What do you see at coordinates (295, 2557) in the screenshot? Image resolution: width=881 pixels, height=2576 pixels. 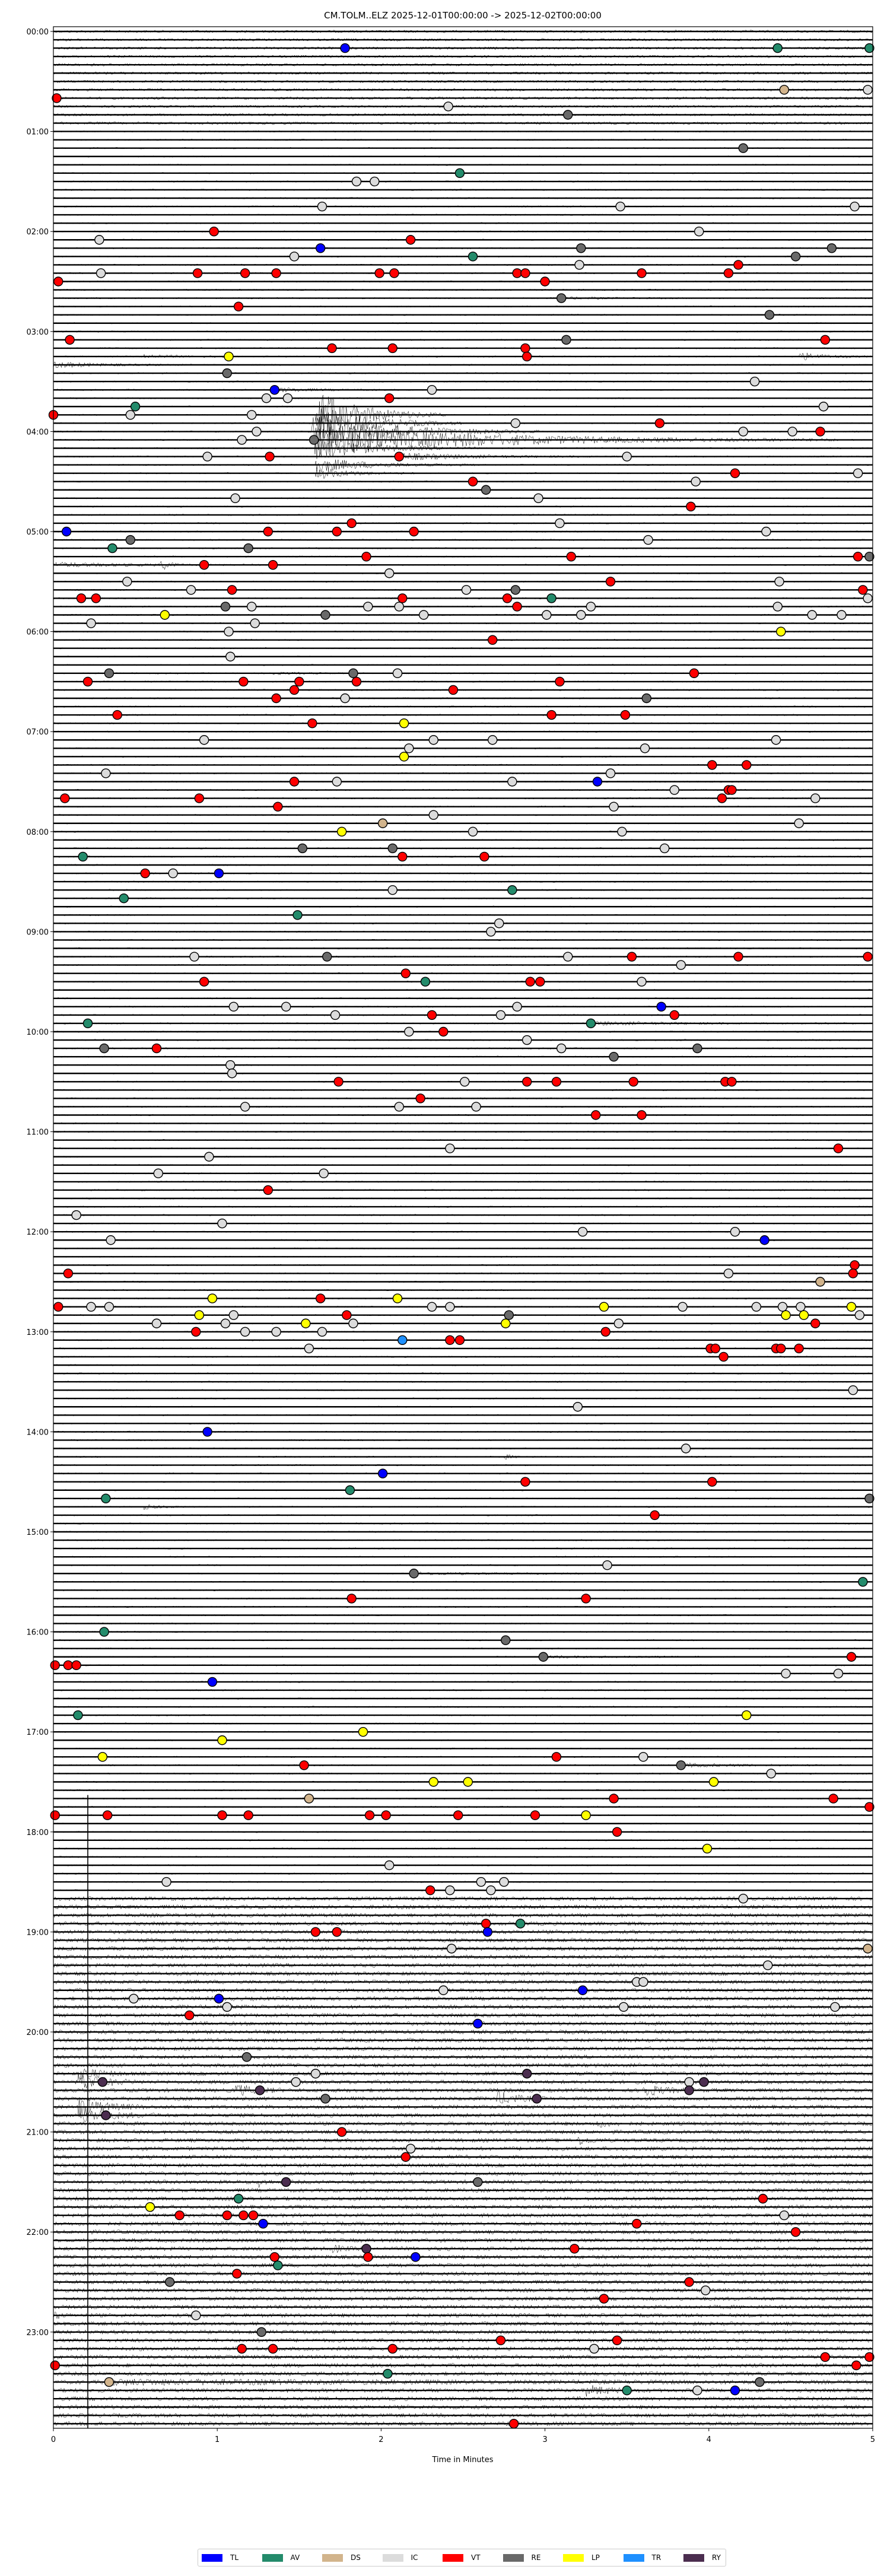 I see `legend-label: AV` at bounding box center [295, 2557].